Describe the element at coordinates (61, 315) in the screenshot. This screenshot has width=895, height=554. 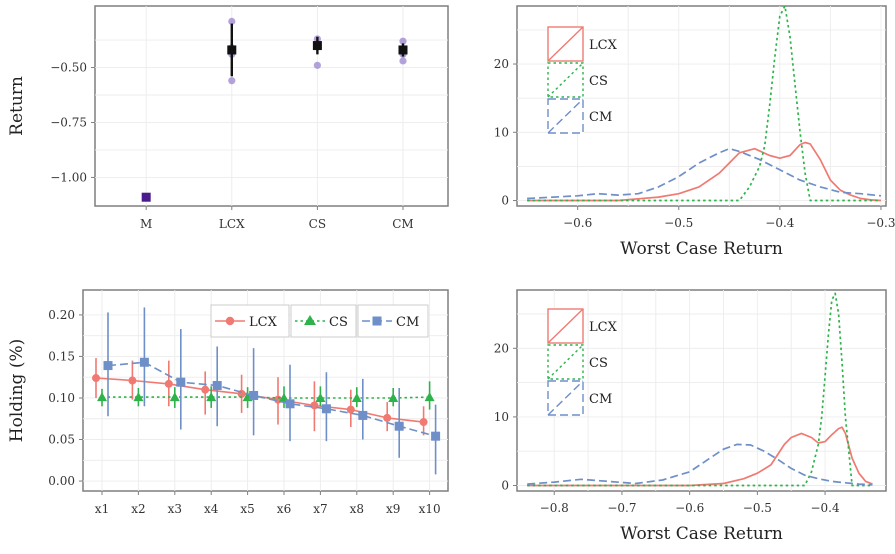
I see `y-tick-label: 0.20` at that location.